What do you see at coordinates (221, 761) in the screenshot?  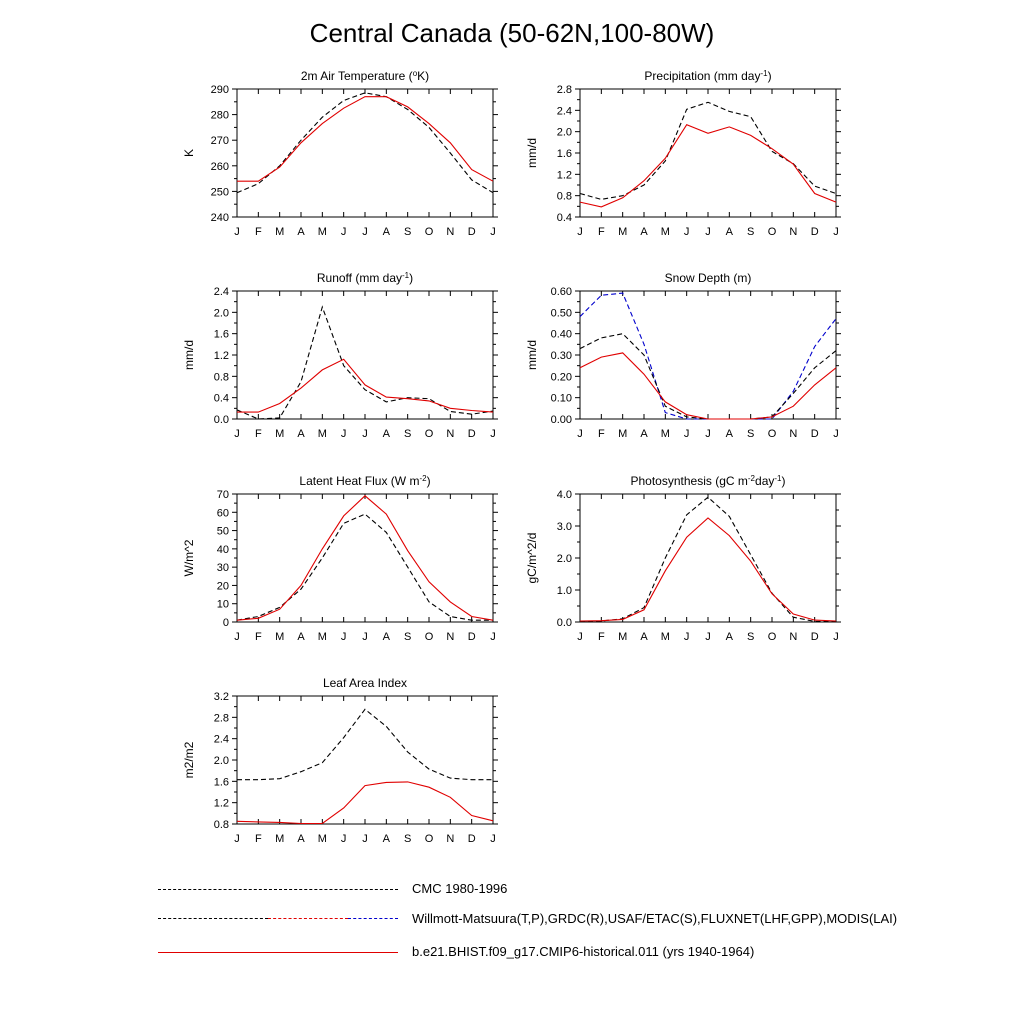 I see `y-tick-label: 2.0` at bounding box center [221, 761].